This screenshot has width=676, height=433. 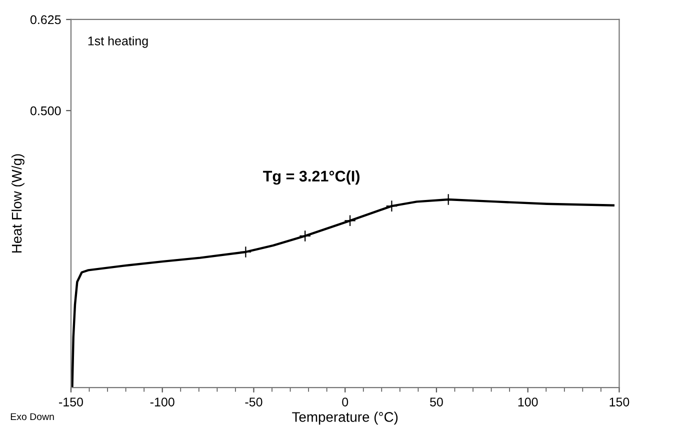 What do you see at coordinates (345, 402) in the screenshot?
I see `x-tick-label: 0` at bounding box center [345, 402].